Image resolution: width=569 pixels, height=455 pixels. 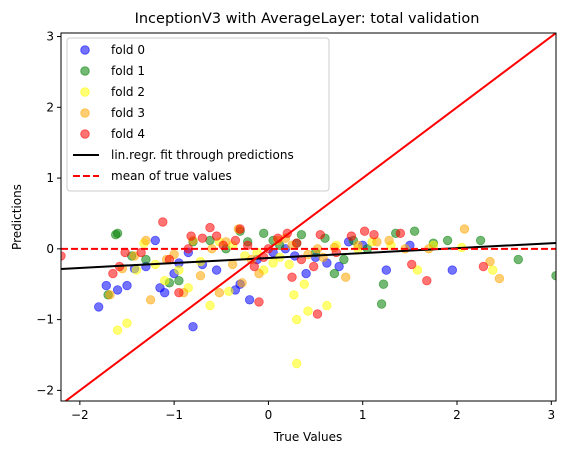 I want to click on x-tick-label: 3, so click(x=551, y=415).